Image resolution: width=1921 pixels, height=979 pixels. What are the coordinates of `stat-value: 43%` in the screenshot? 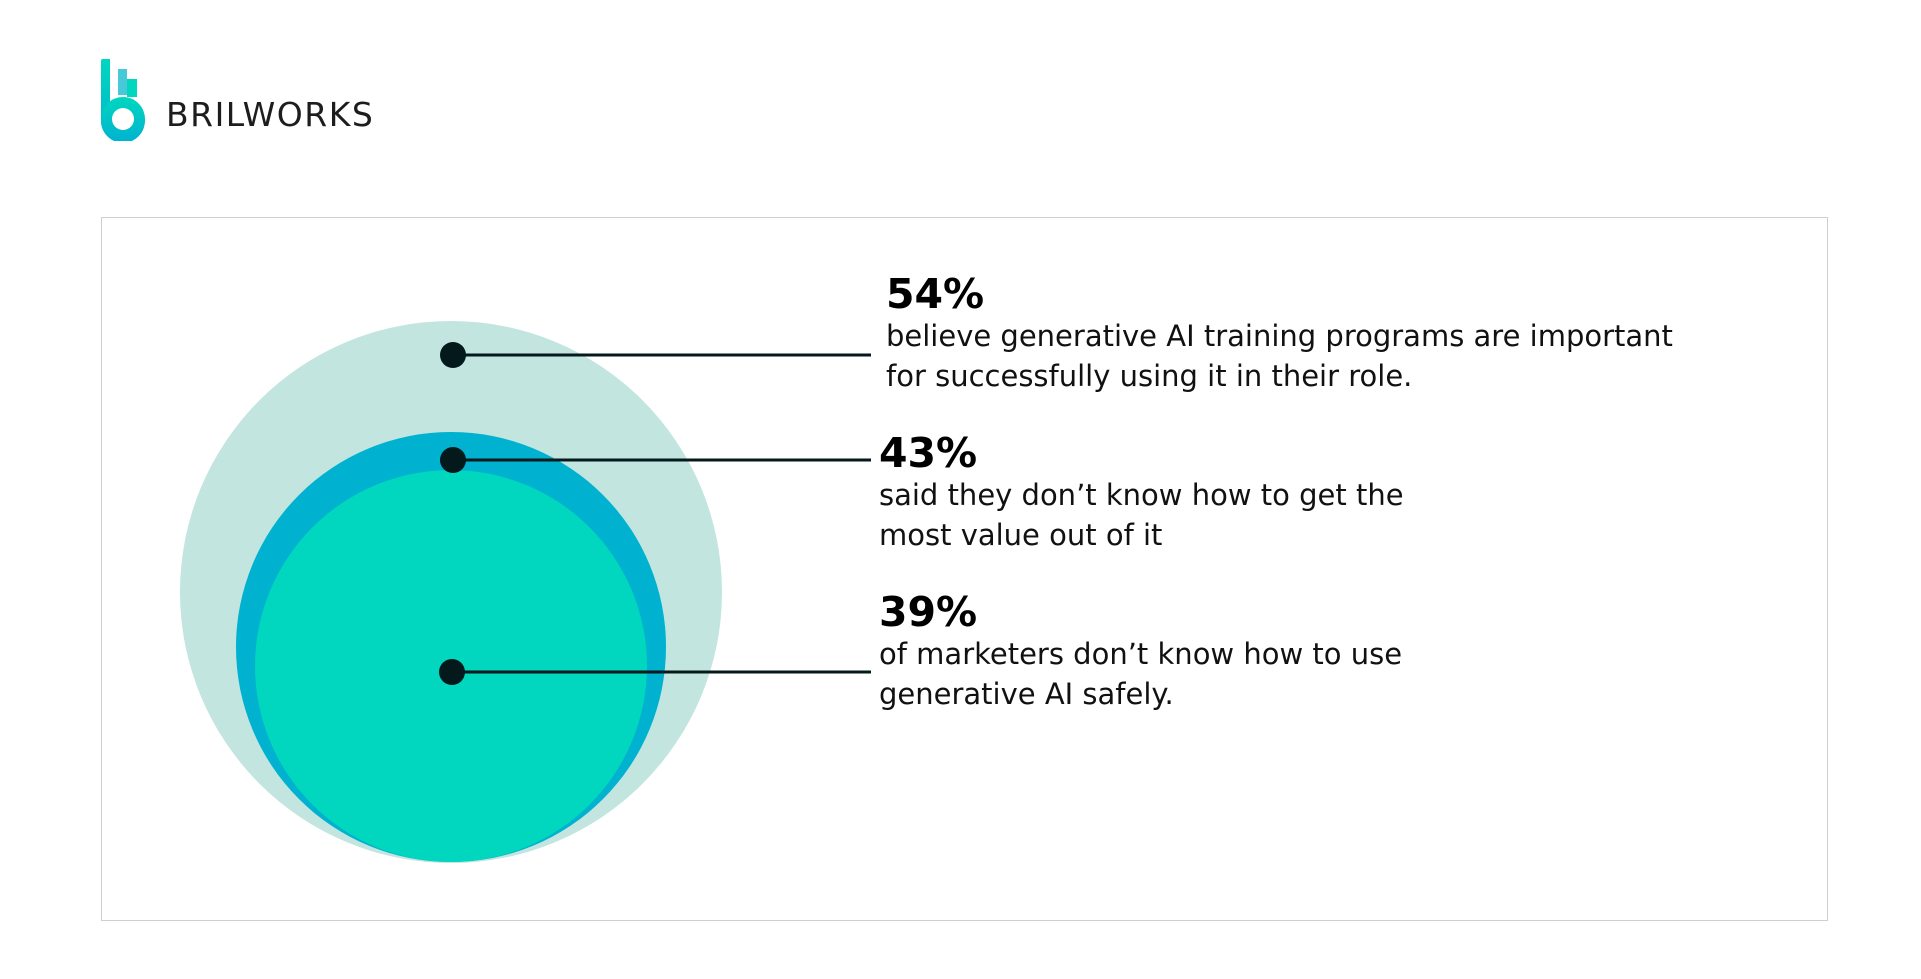 It's located at (928, 453).